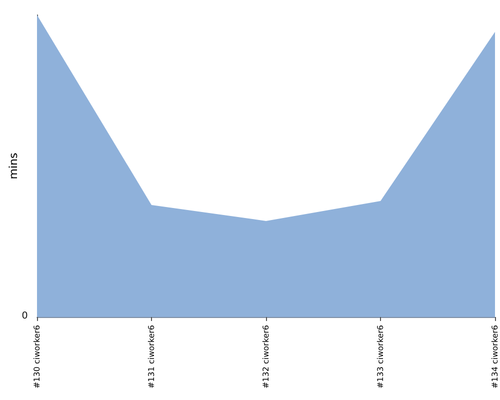  I want to click on x-tick-label: #134 ciworker6, so click(495, 357).